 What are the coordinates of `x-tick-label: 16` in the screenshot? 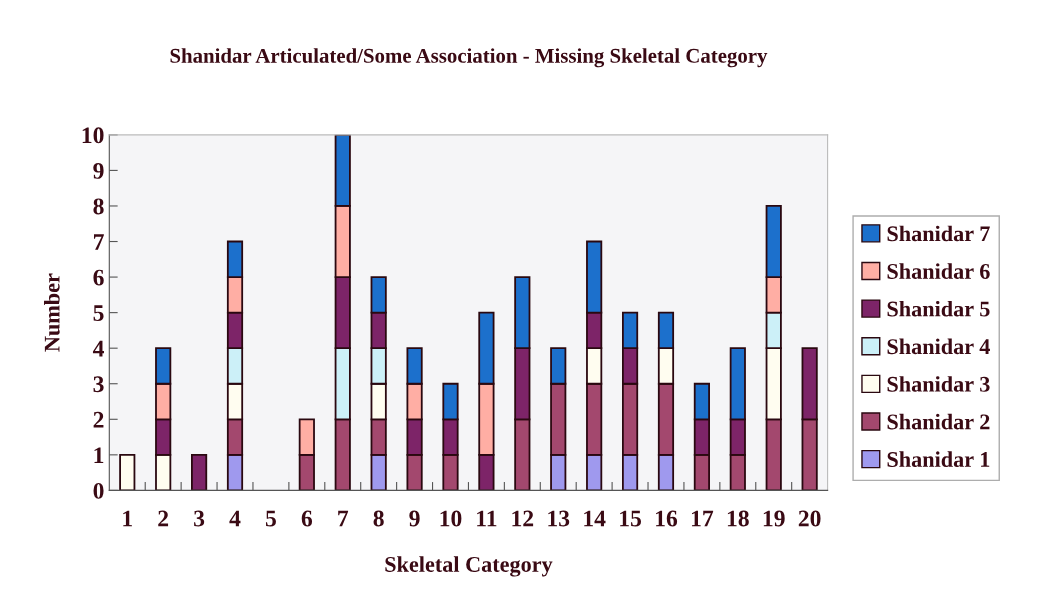 It's located at (667, 518).